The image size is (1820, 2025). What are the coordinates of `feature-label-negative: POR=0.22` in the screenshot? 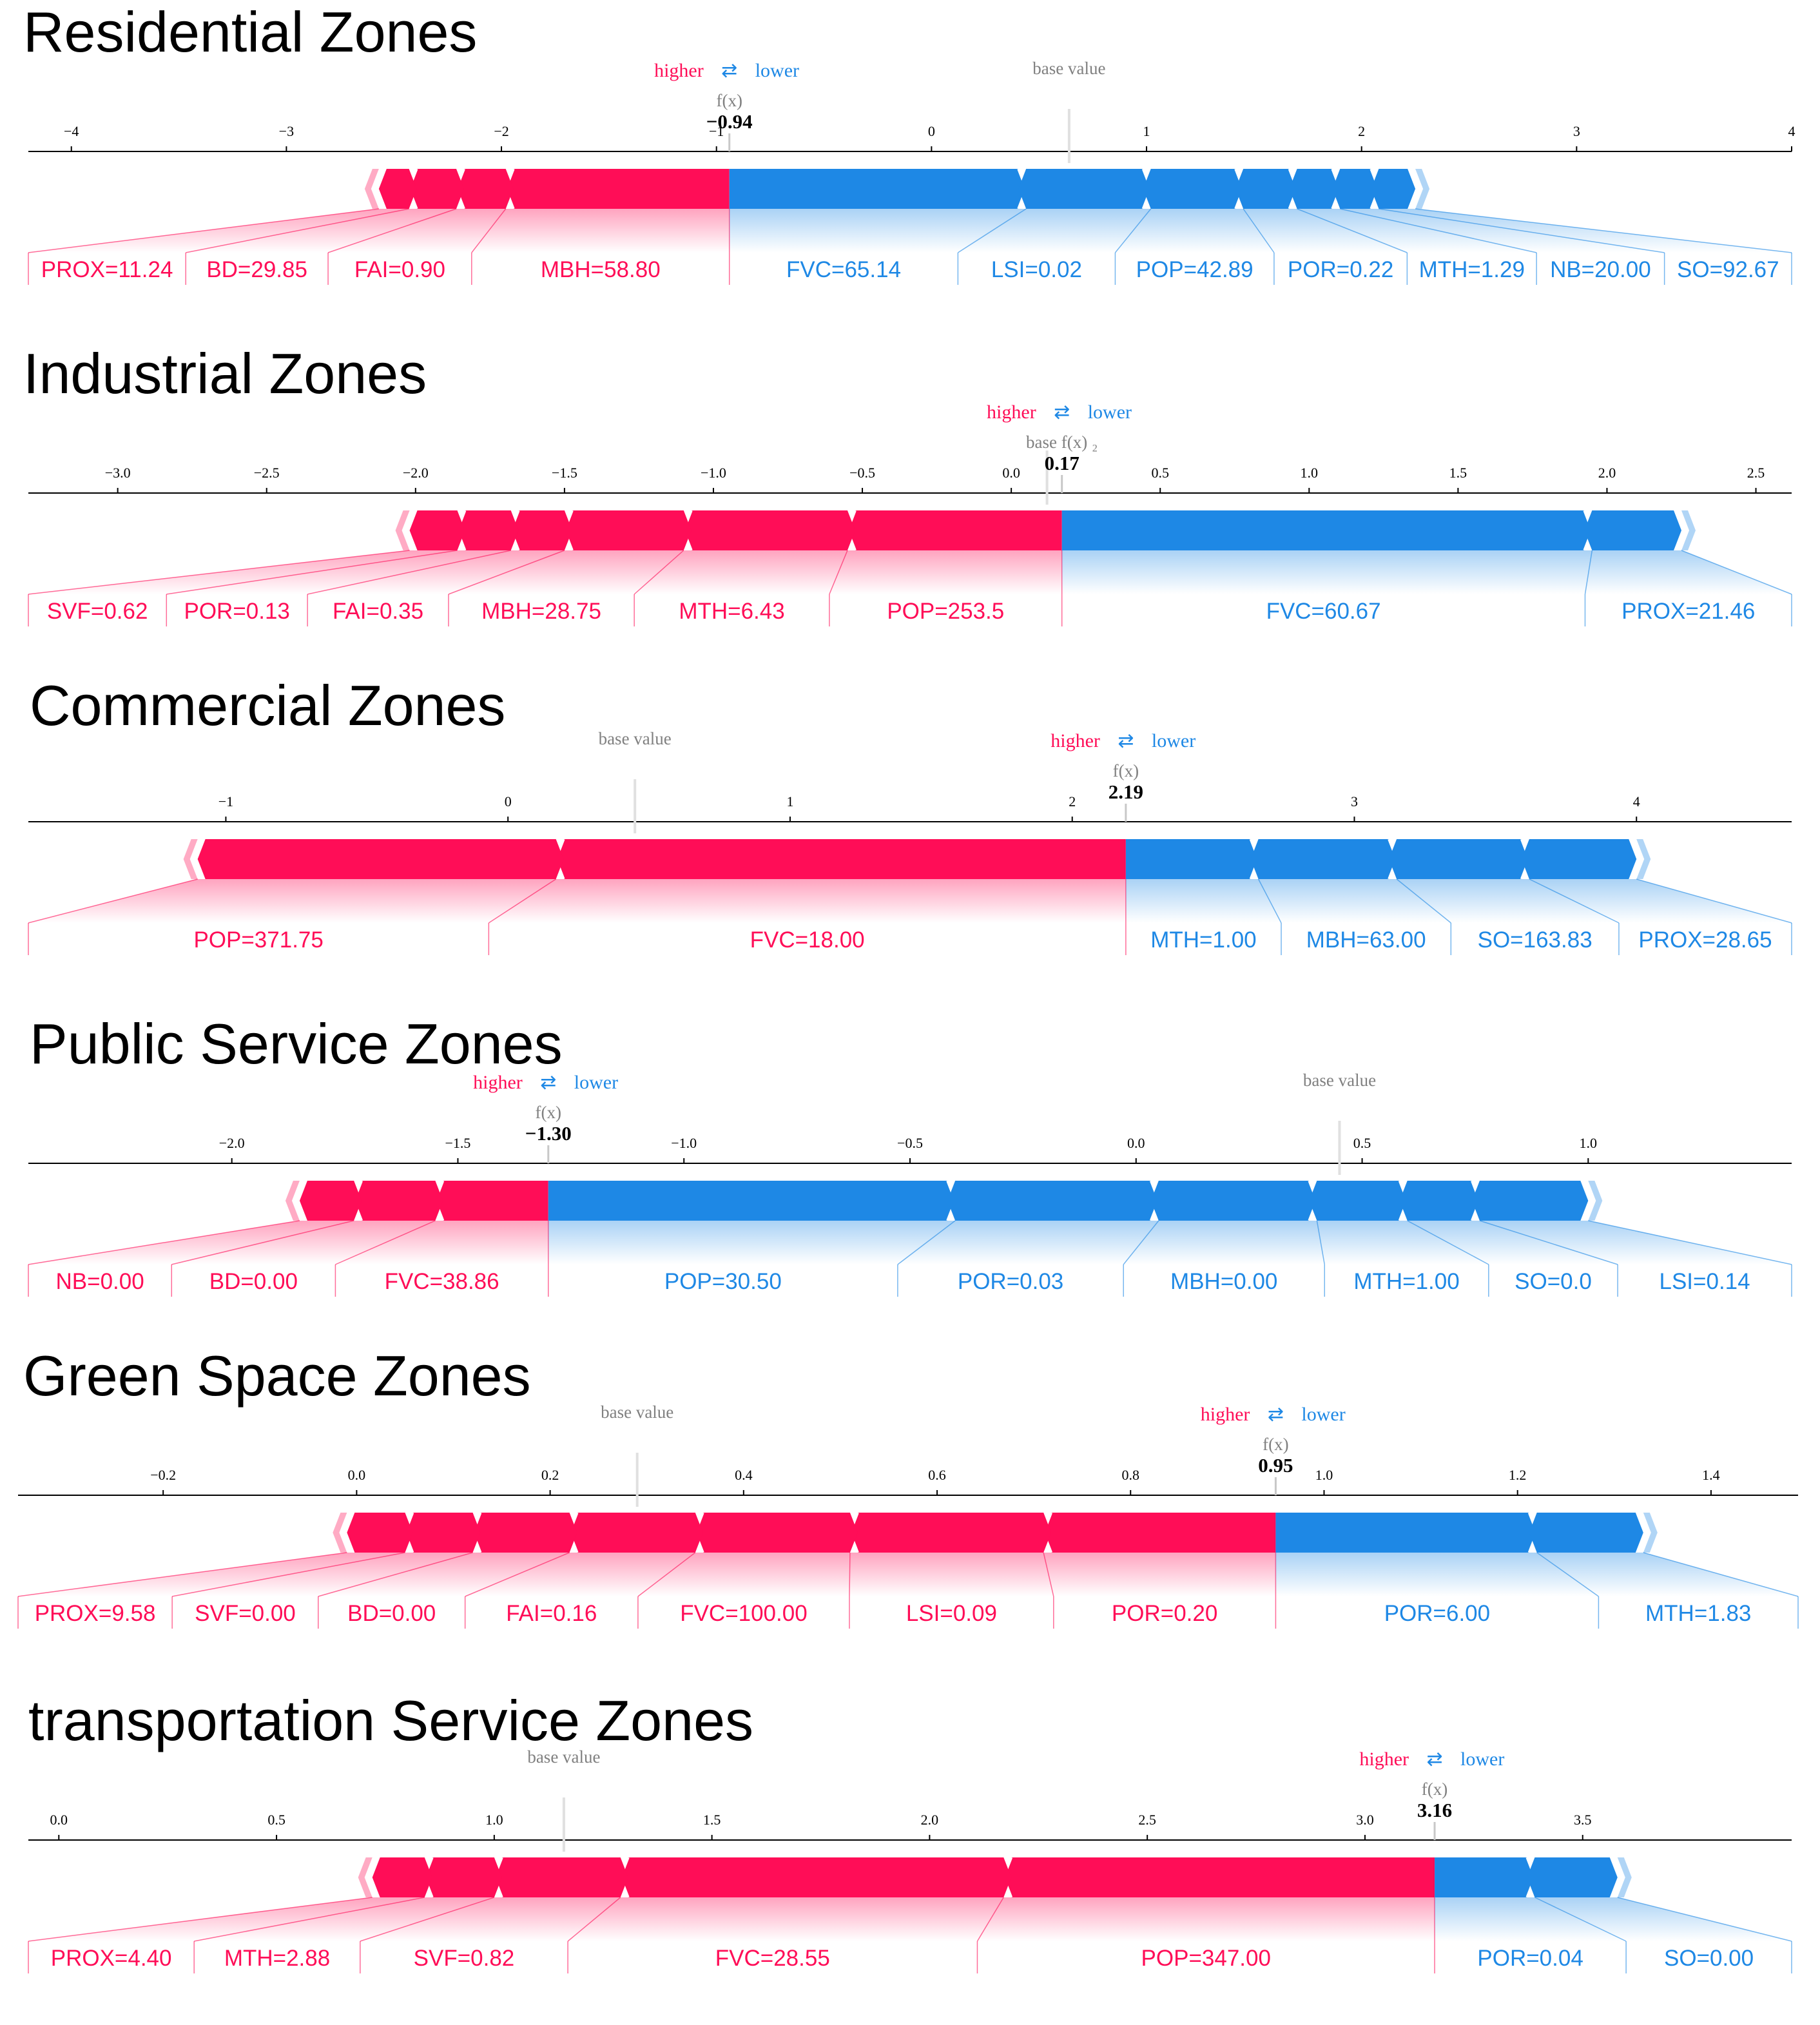 It's located at (1341, 269).